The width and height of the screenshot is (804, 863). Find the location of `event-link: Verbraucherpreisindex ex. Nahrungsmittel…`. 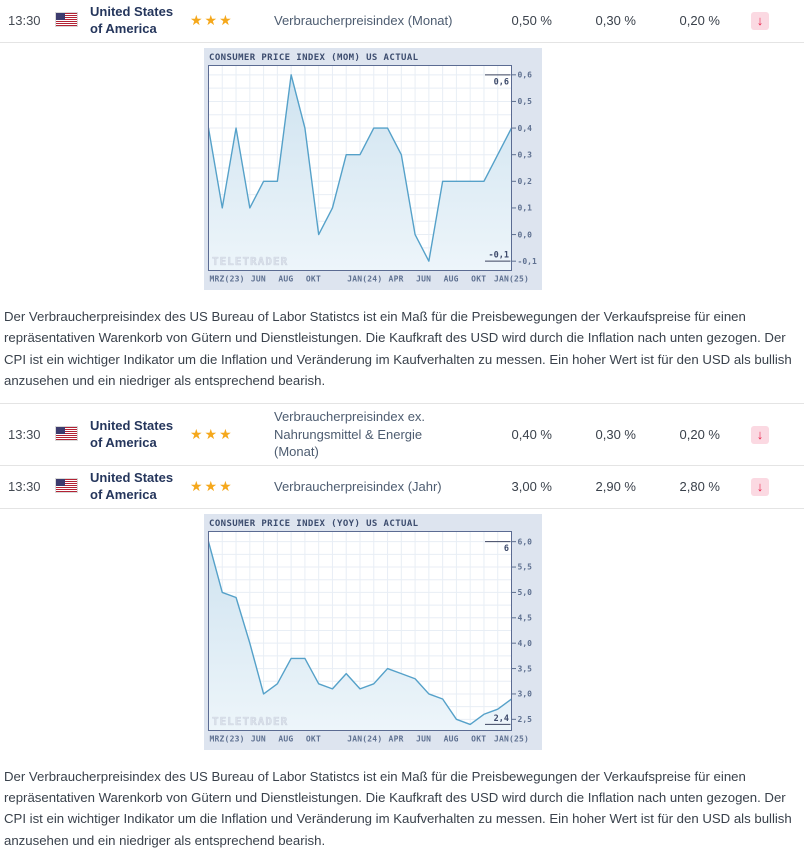

event-link: Verbraucherpreisindex ex. Nahrungsmittel… is located at coordinates (350, 434).